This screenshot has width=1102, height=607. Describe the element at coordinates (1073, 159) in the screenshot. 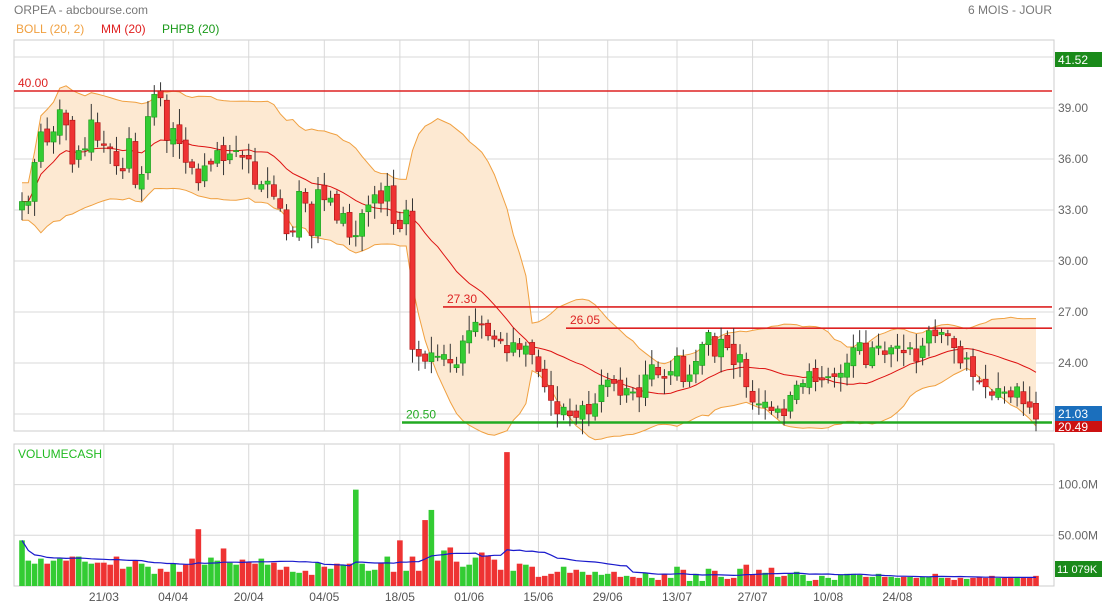

I see `price-tick-label: 36.00` at that location.